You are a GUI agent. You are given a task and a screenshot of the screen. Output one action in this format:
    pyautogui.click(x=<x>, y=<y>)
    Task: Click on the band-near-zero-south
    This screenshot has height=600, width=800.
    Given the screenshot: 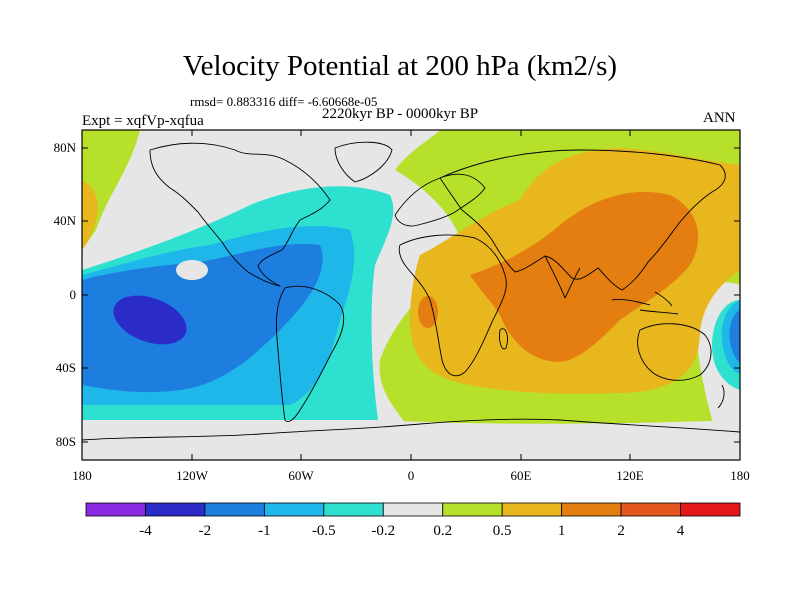 What is the action you would take?
    pyautogui.click(x=560, y=440)
    